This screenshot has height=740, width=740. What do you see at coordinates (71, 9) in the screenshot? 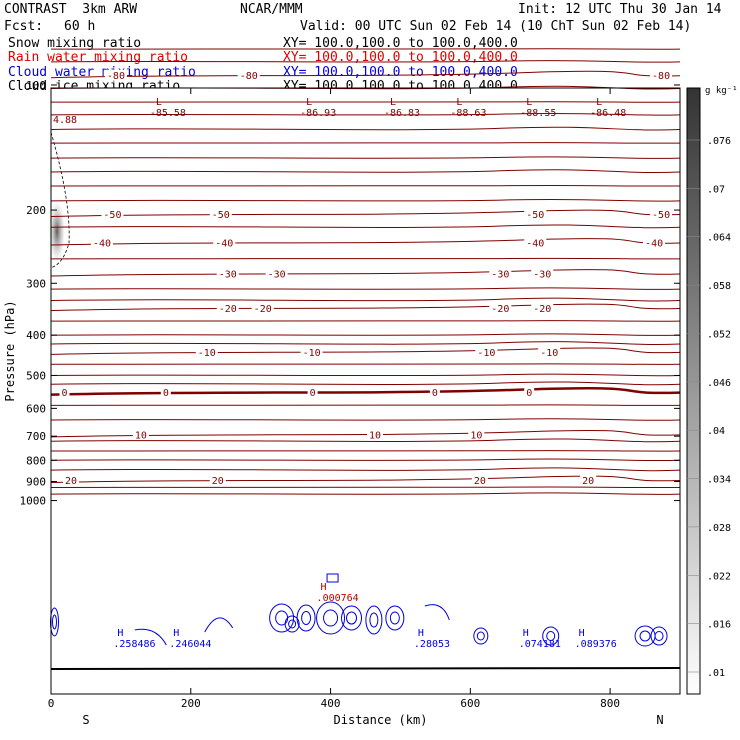
I see `model-title: CONTRAST 3km ARW` at bounding box center [71, 9].